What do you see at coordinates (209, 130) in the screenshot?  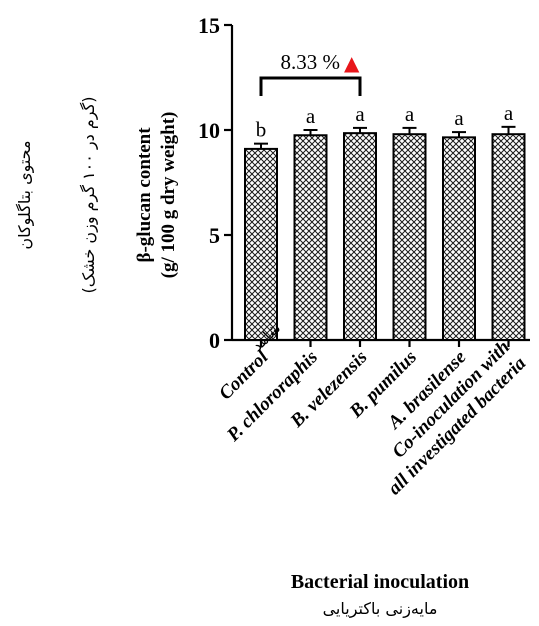 I see `y-tick-label: 10` at bounding box center [209, 130].